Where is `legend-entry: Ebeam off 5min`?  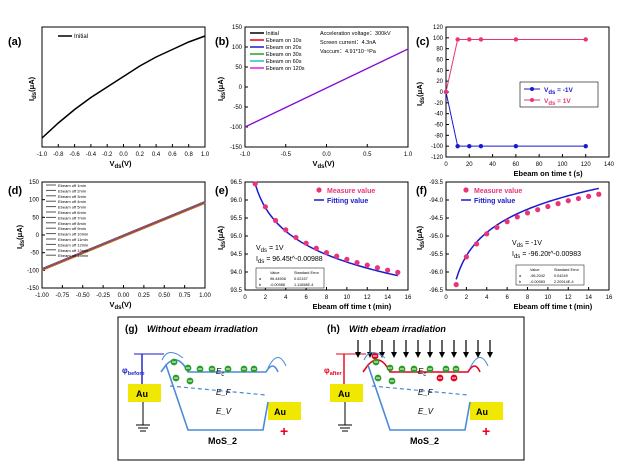 legend-entry: Ebeam off 5min is located at coordinates (72, 207).